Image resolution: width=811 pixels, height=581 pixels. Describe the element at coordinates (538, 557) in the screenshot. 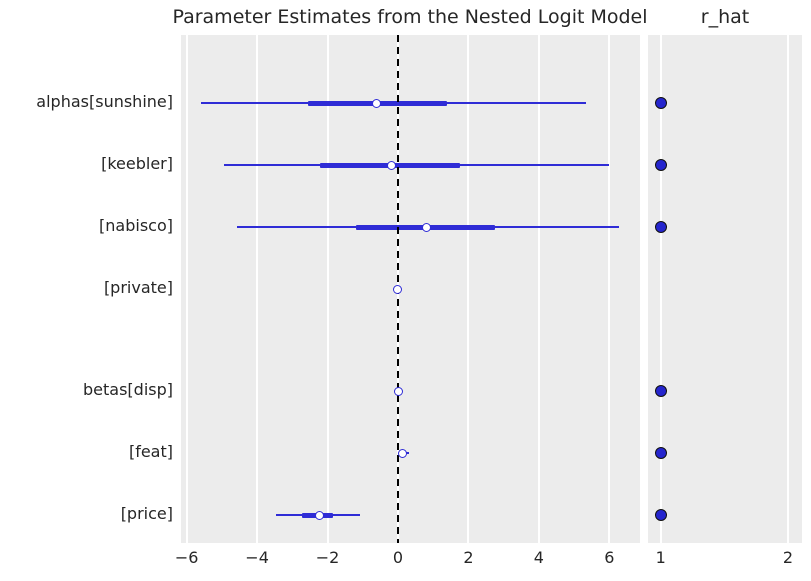

I see `x-tick-label: 4` at that location.